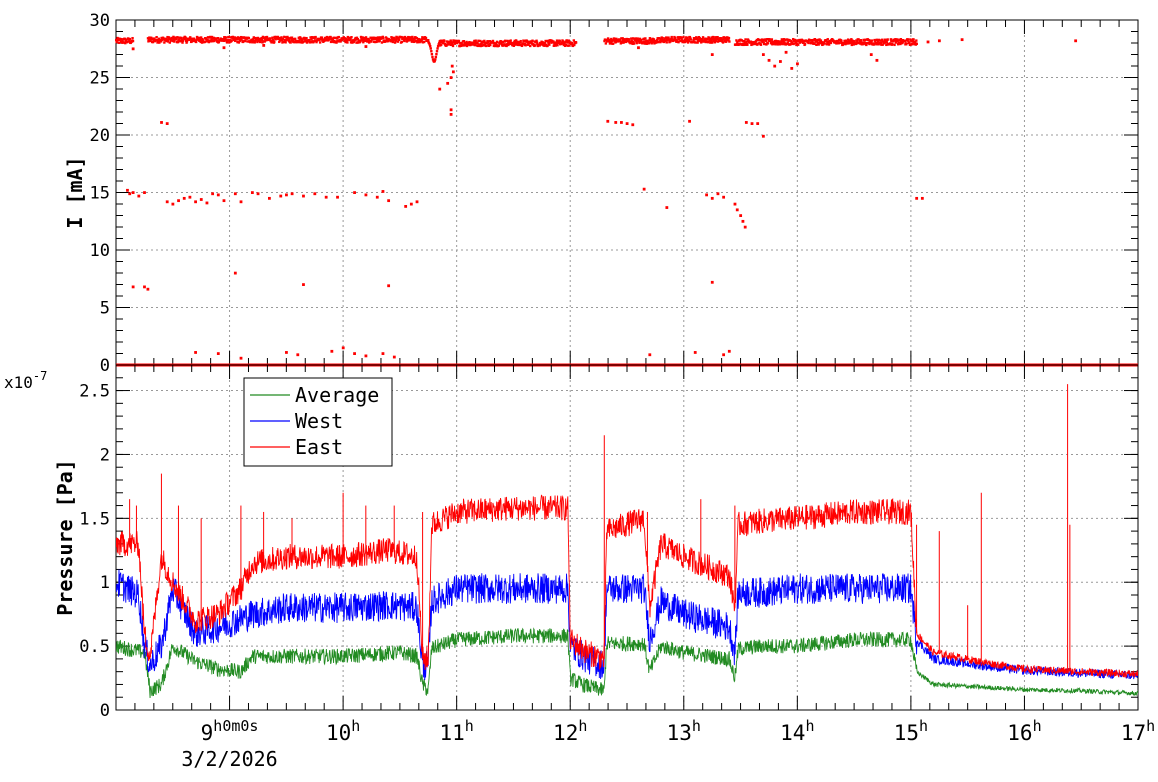 This screenshot has height=782, width=1158. I want to click on current-axis-label: I [mA], so click(75, 192).